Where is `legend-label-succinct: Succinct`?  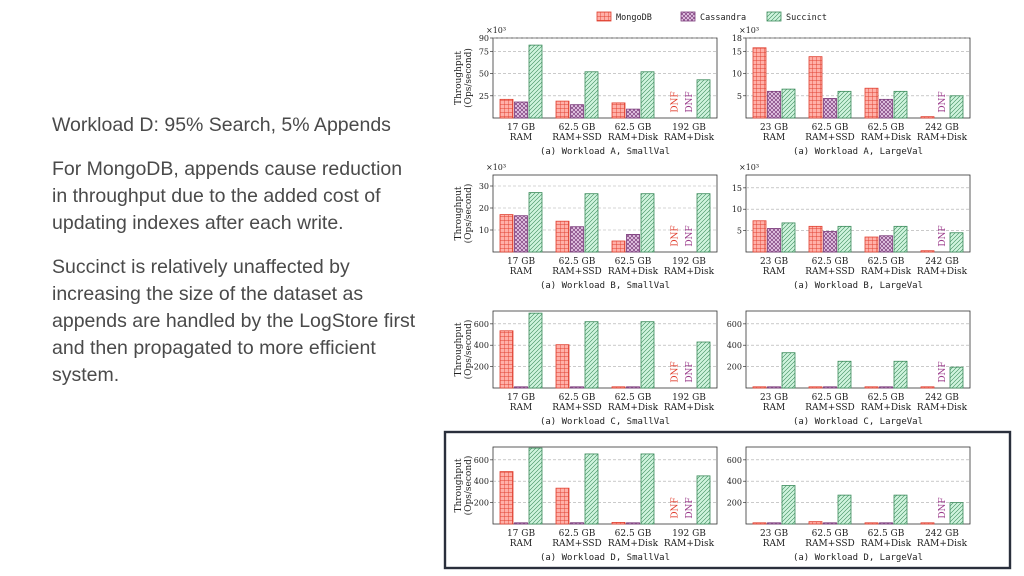 legend-label-succinct: Succinct is located at coordinates (806, 18).